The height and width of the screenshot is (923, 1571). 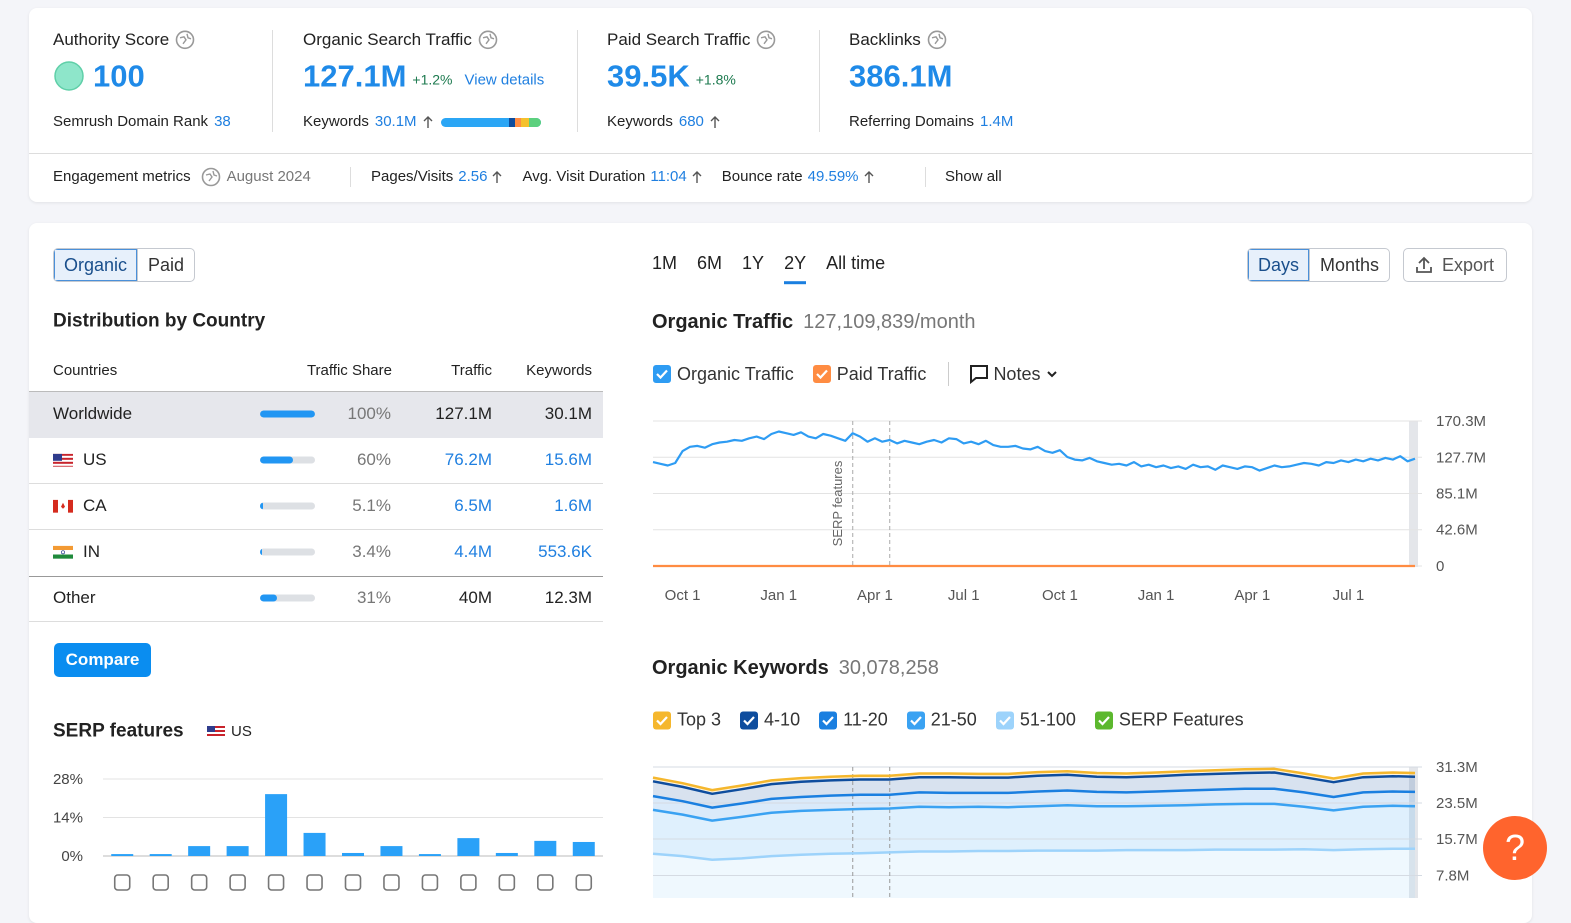 I want to click on range-option: 6M, so click(x=710, y=263).